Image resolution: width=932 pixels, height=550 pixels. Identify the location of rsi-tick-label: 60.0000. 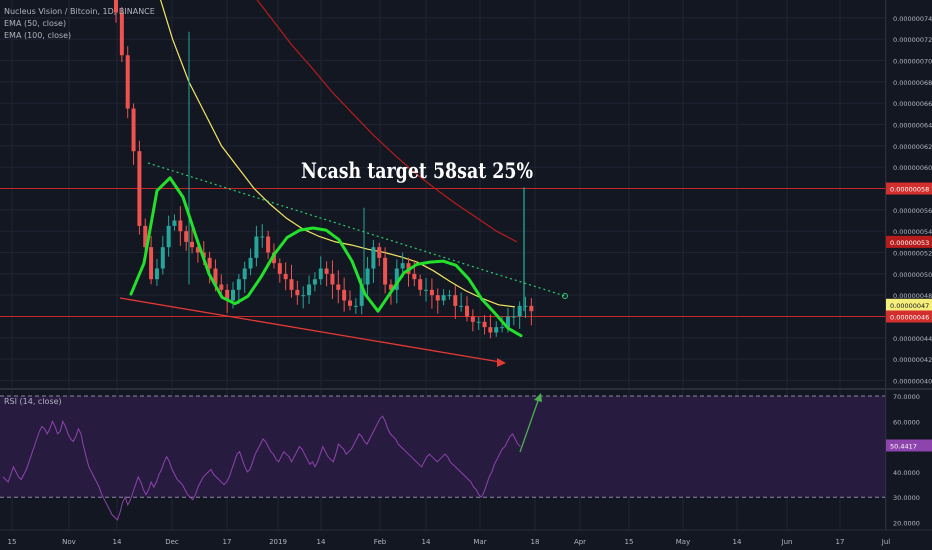
(906, 422).